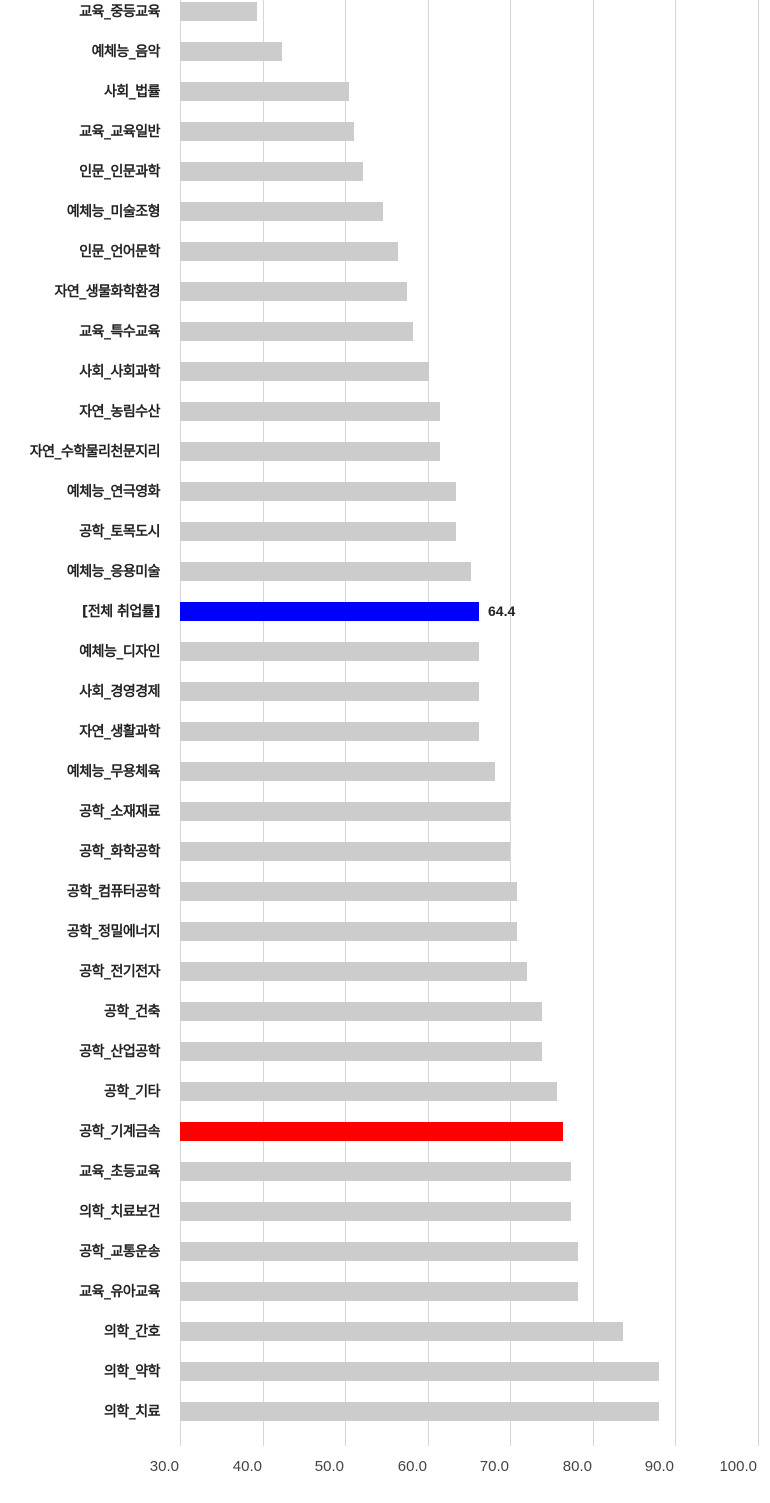  Describe the element at coordinates (132, 1012) in the screenshot. I see `category-label: 공학_건축` at that location.